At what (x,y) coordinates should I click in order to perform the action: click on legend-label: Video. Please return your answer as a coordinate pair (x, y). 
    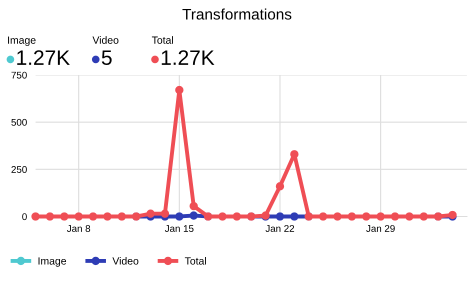
    Looking at the image, I should click on (125, 261).